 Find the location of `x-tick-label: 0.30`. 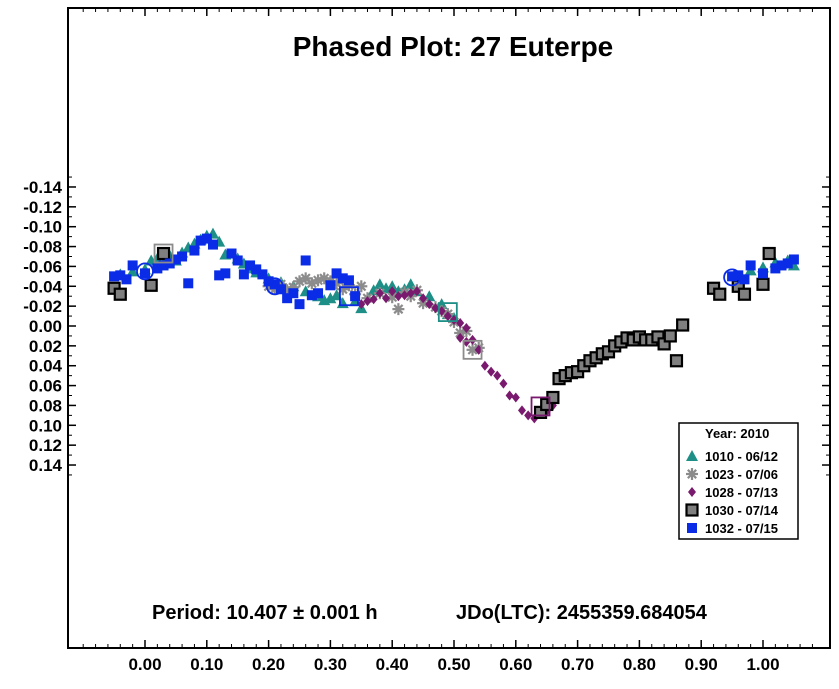

x-tick-label: 0.30 is located at coordinates (330, 664).